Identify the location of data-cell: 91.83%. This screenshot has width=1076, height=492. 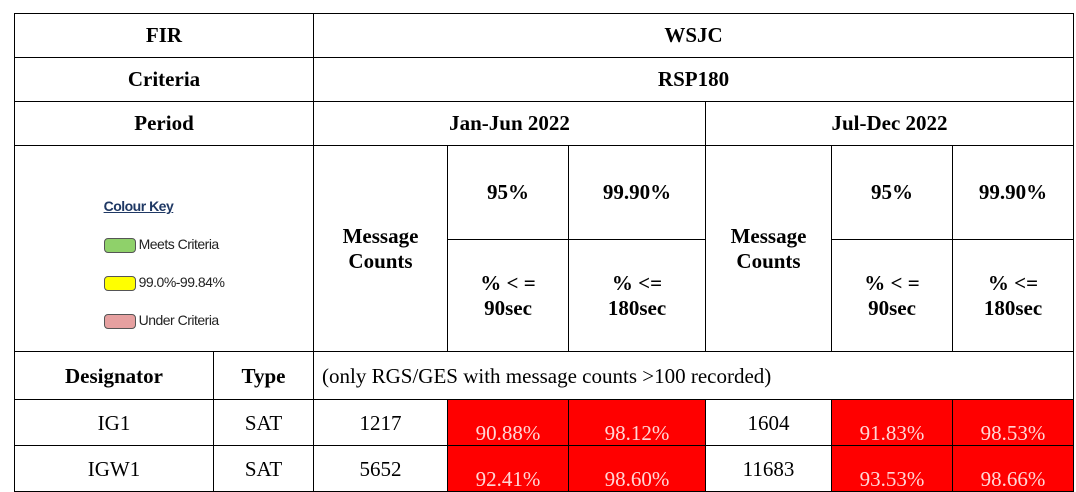
(892, 423).